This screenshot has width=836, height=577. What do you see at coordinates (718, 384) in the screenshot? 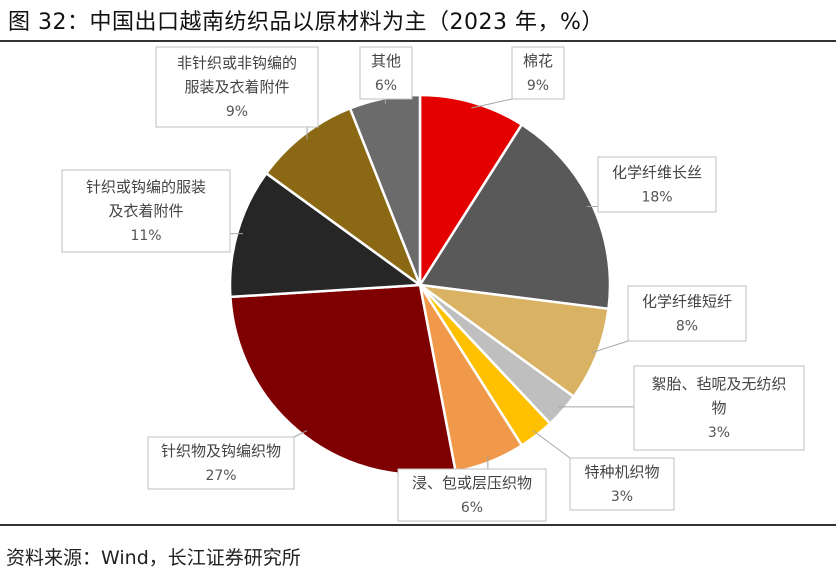
I see `slice-name-4: 絮胎、毡呢及无纺织` at bounding box center [718, 384].